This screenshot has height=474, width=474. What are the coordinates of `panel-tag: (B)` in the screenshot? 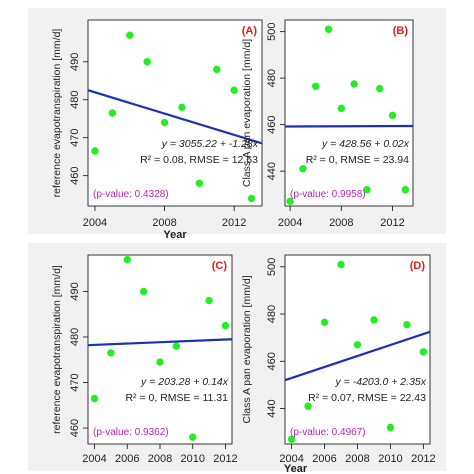 It's located at (401, 31).